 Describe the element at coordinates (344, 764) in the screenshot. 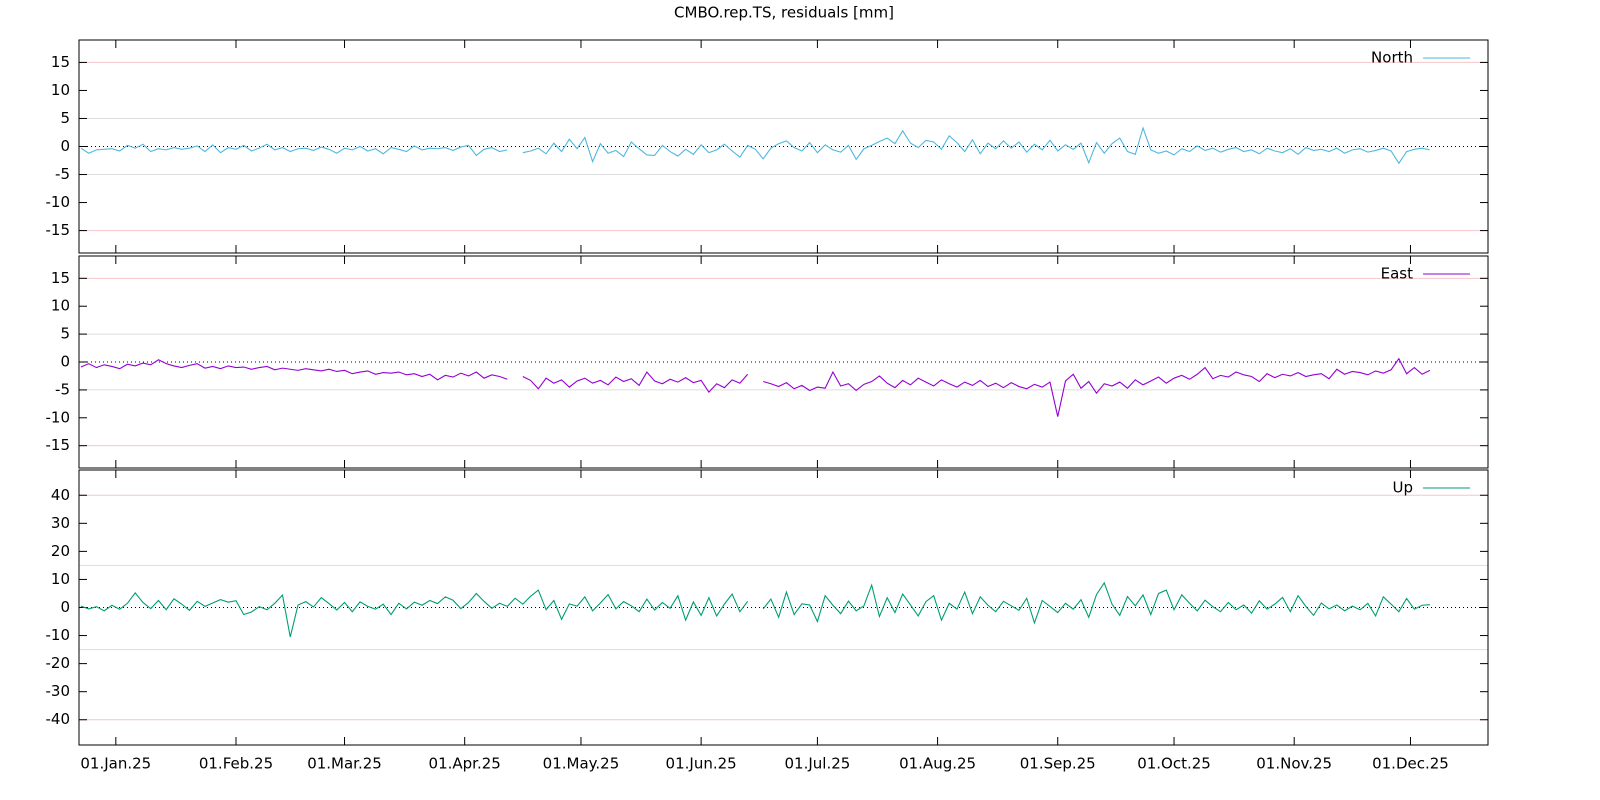

I see `x-tick-label: 01.Mar.25` at that location.